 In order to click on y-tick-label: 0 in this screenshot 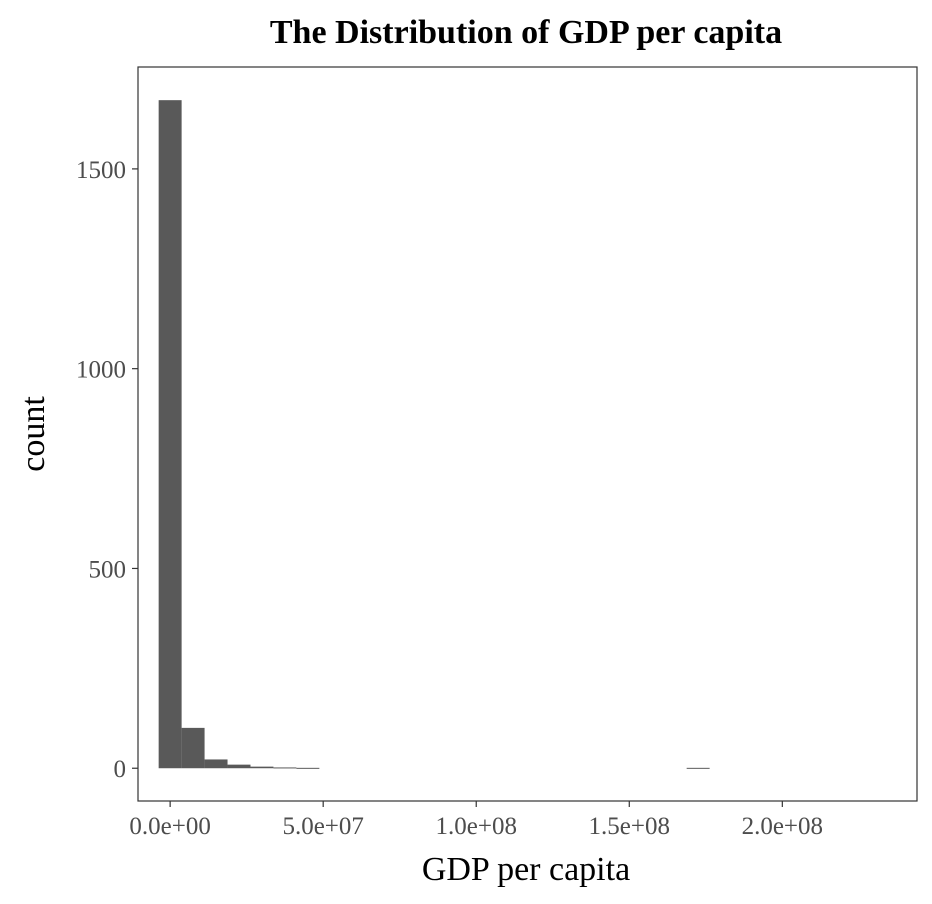, I will do `click(120, 769)`.